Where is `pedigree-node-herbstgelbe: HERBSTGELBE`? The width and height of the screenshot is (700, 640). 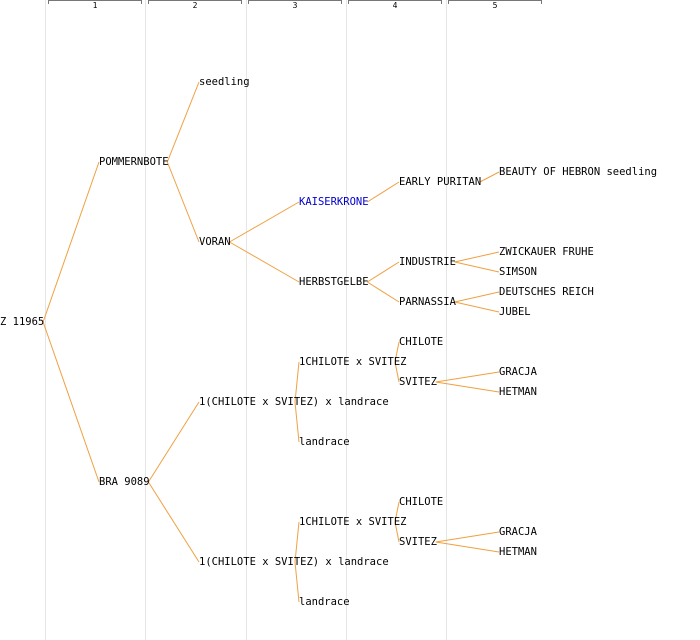 pedigree-node-herbstgelbe: HERBSTGELBE is located at coordinates (334, 282).